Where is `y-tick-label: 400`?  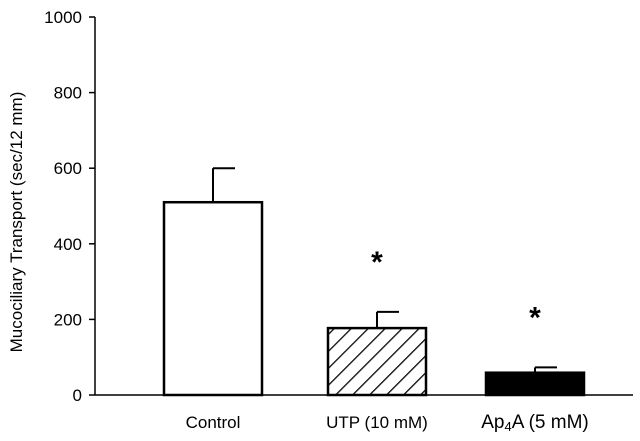
y-tick-label: 400 is located at coordinates (68, 244).